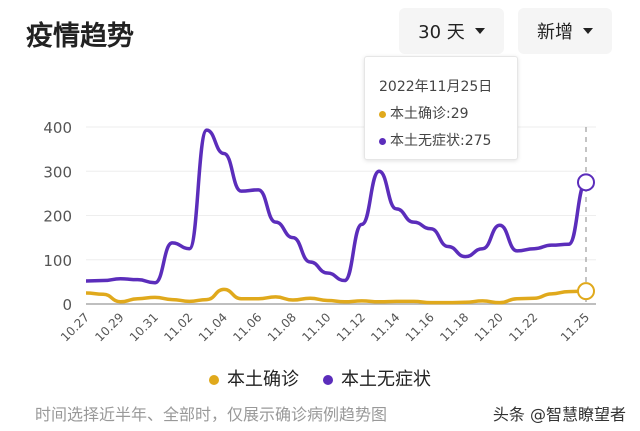 The width and height of the screenshot is (640, 431). I want to click on page-title: 疫情趋势, so click(80, 36).